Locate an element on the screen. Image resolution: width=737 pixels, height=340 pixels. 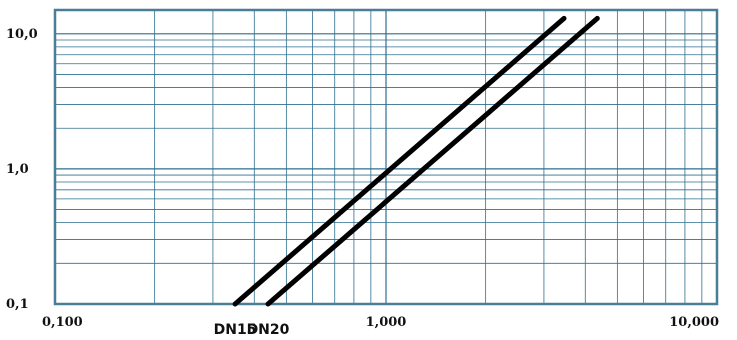
x-tick-label: 0,100 is located at coordinates (62, 322).